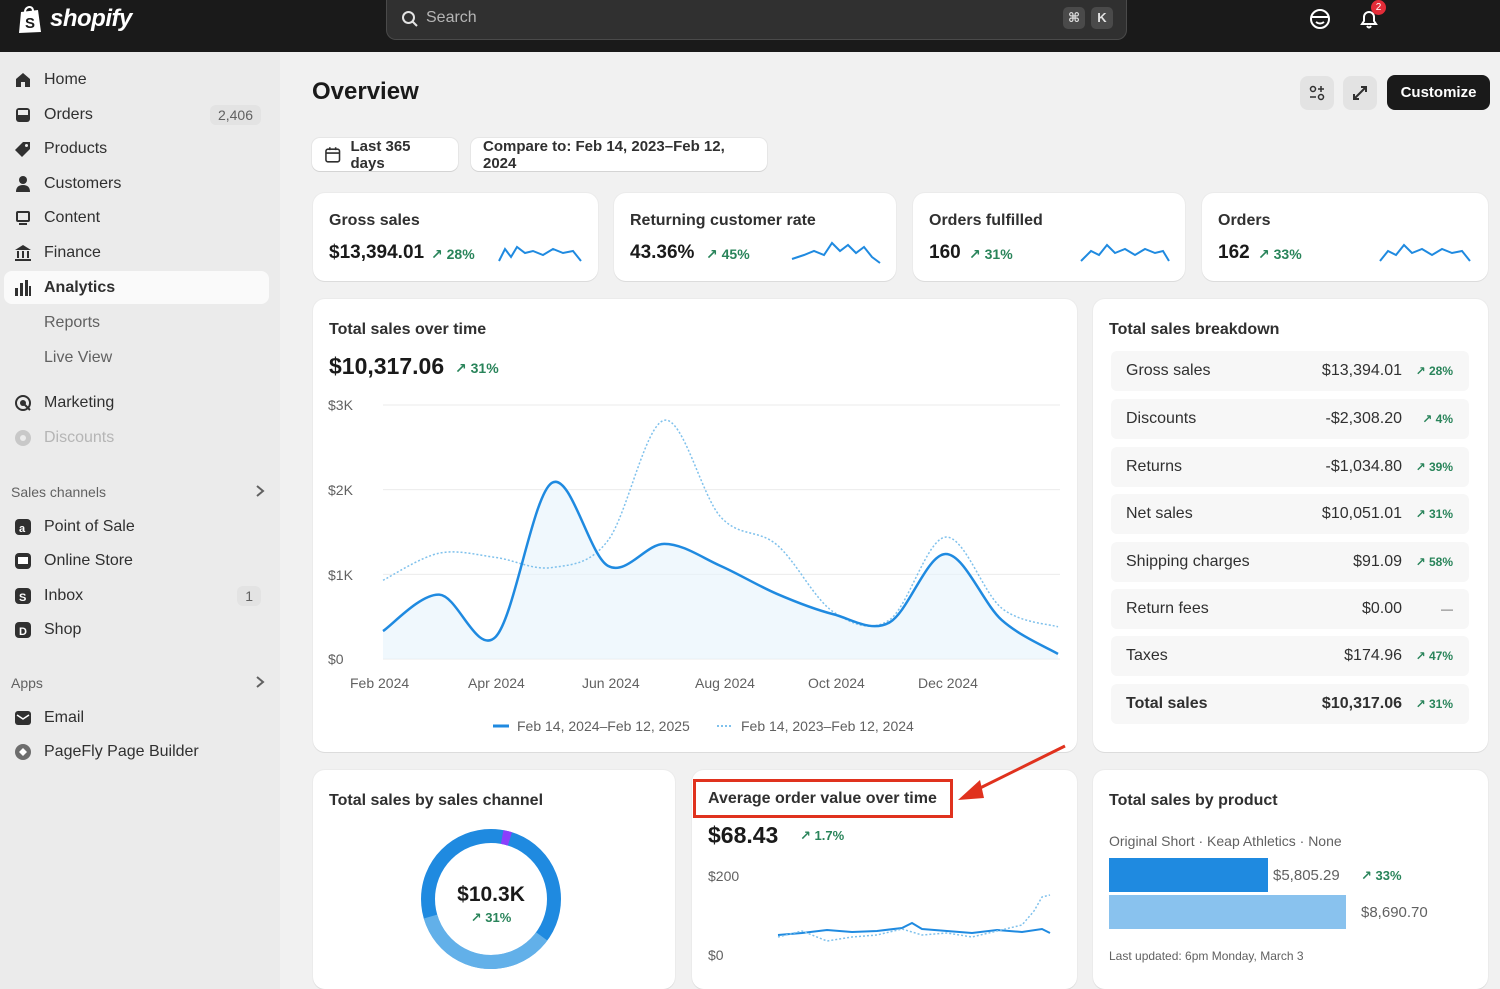 The image size is (1500, 989). What do you see at coordinates (1361, 703) in the screenshot?
I see `breakdown-value: $10,317.06` at bounding box center [1361, 703].